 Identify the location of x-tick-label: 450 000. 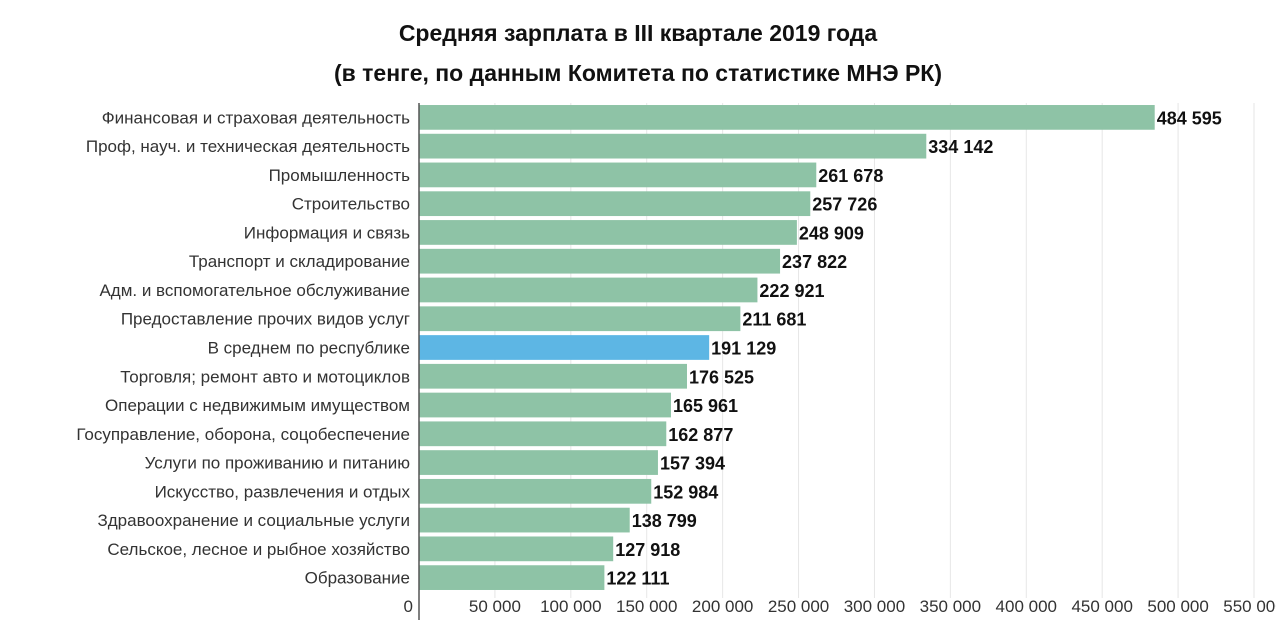
(1101, 606).